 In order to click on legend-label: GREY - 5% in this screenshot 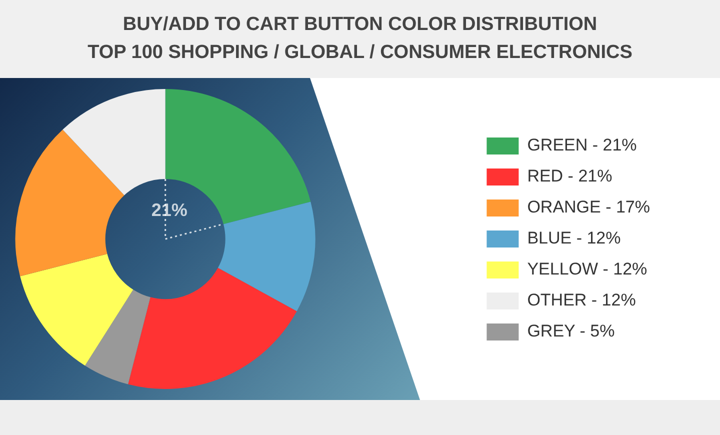, I will do `click(571, 331)`.